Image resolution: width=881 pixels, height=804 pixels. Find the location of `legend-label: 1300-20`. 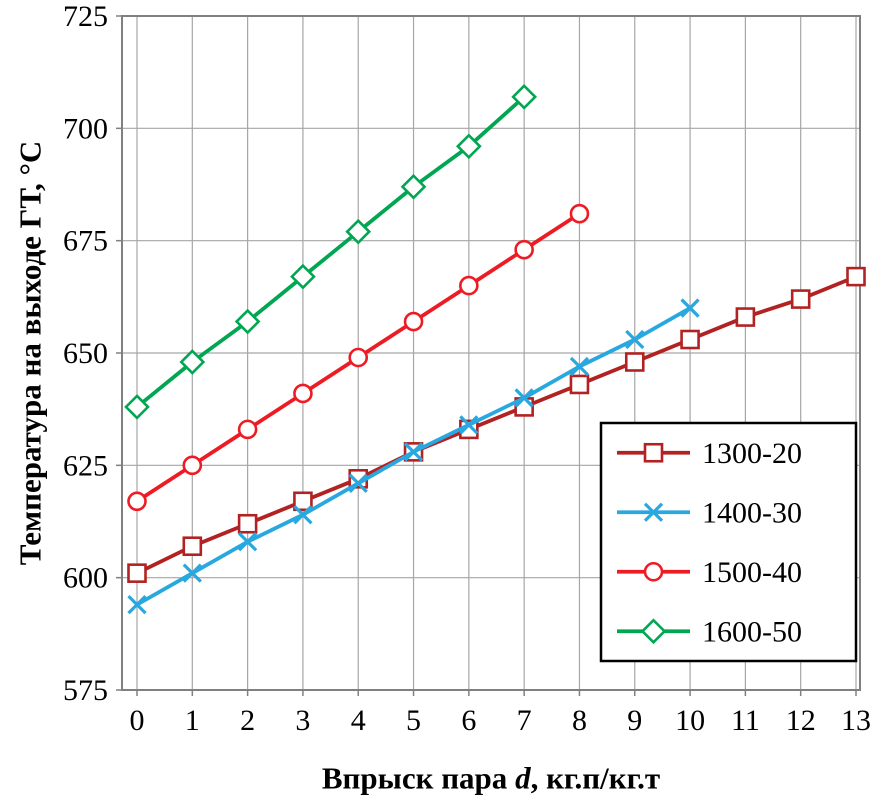

legend-label: 1300-20 is located at coordinates (752, 453).